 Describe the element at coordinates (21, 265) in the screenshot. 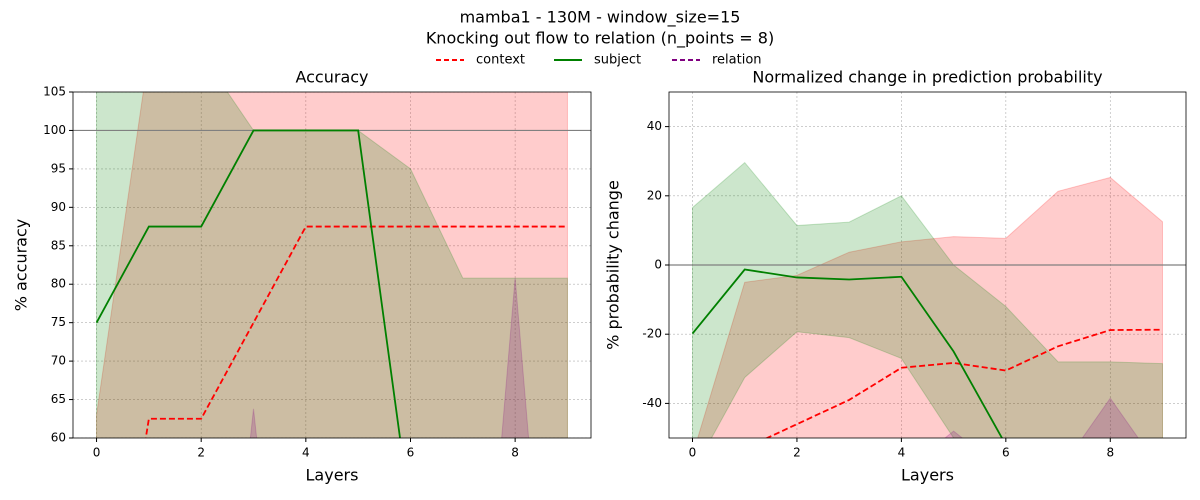

I see `y-axis-label: % accuracy` at that location.